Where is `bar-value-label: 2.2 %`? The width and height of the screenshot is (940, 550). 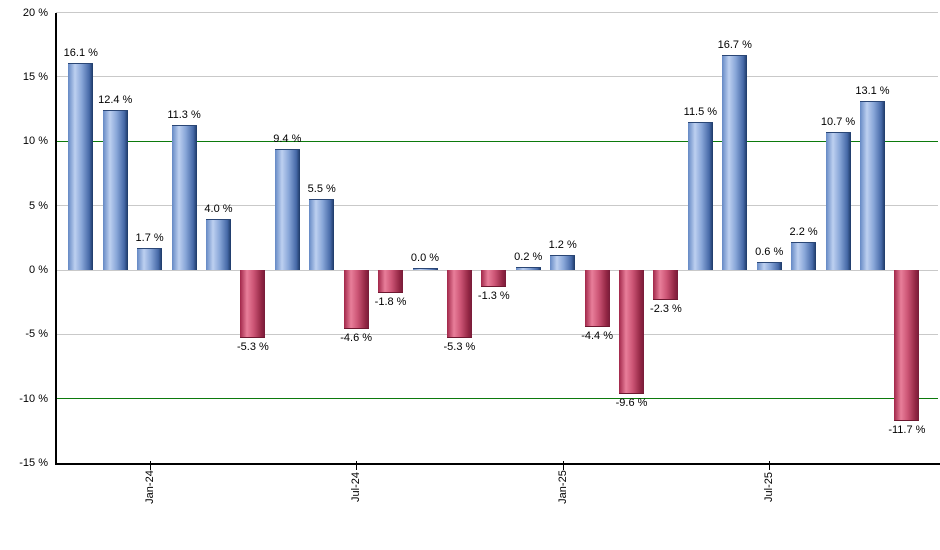
bar-value-label: 2.2 % is located at coordinates (803, 231).